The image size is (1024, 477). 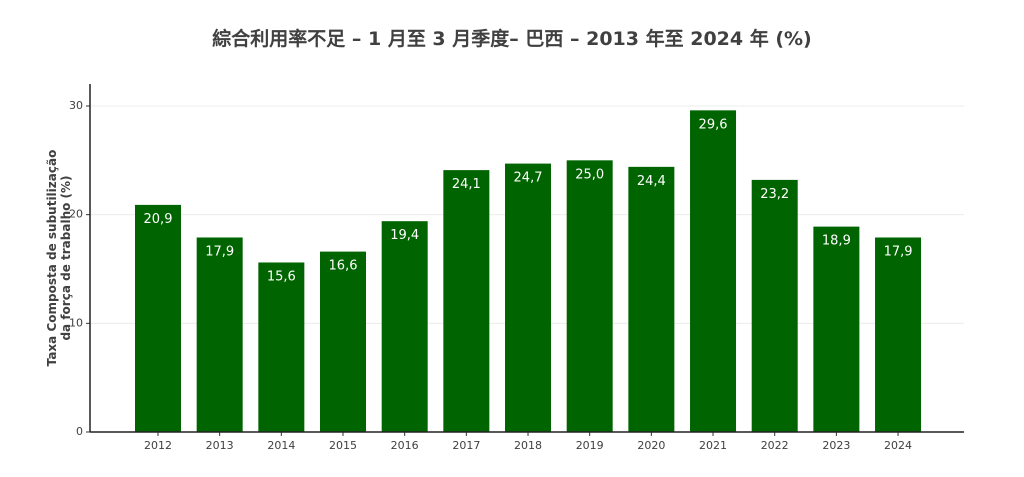 I want to click on data-label-2015: 16,6, so click(x=343, y=266).